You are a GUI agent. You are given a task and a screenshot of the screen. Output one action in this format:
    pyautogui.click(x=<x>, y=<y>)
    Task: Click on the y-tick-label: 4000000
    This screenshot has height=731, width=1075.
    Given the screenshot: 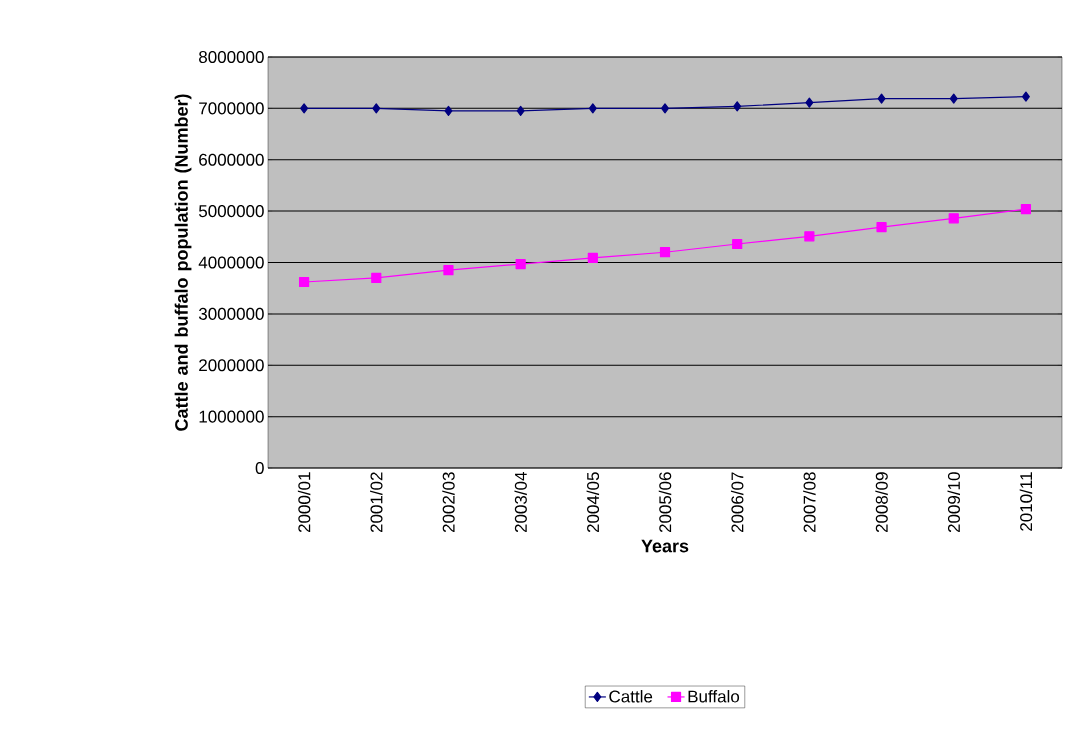 What is the action you would take?
    pyautogui.click(x=231, y=262)
    